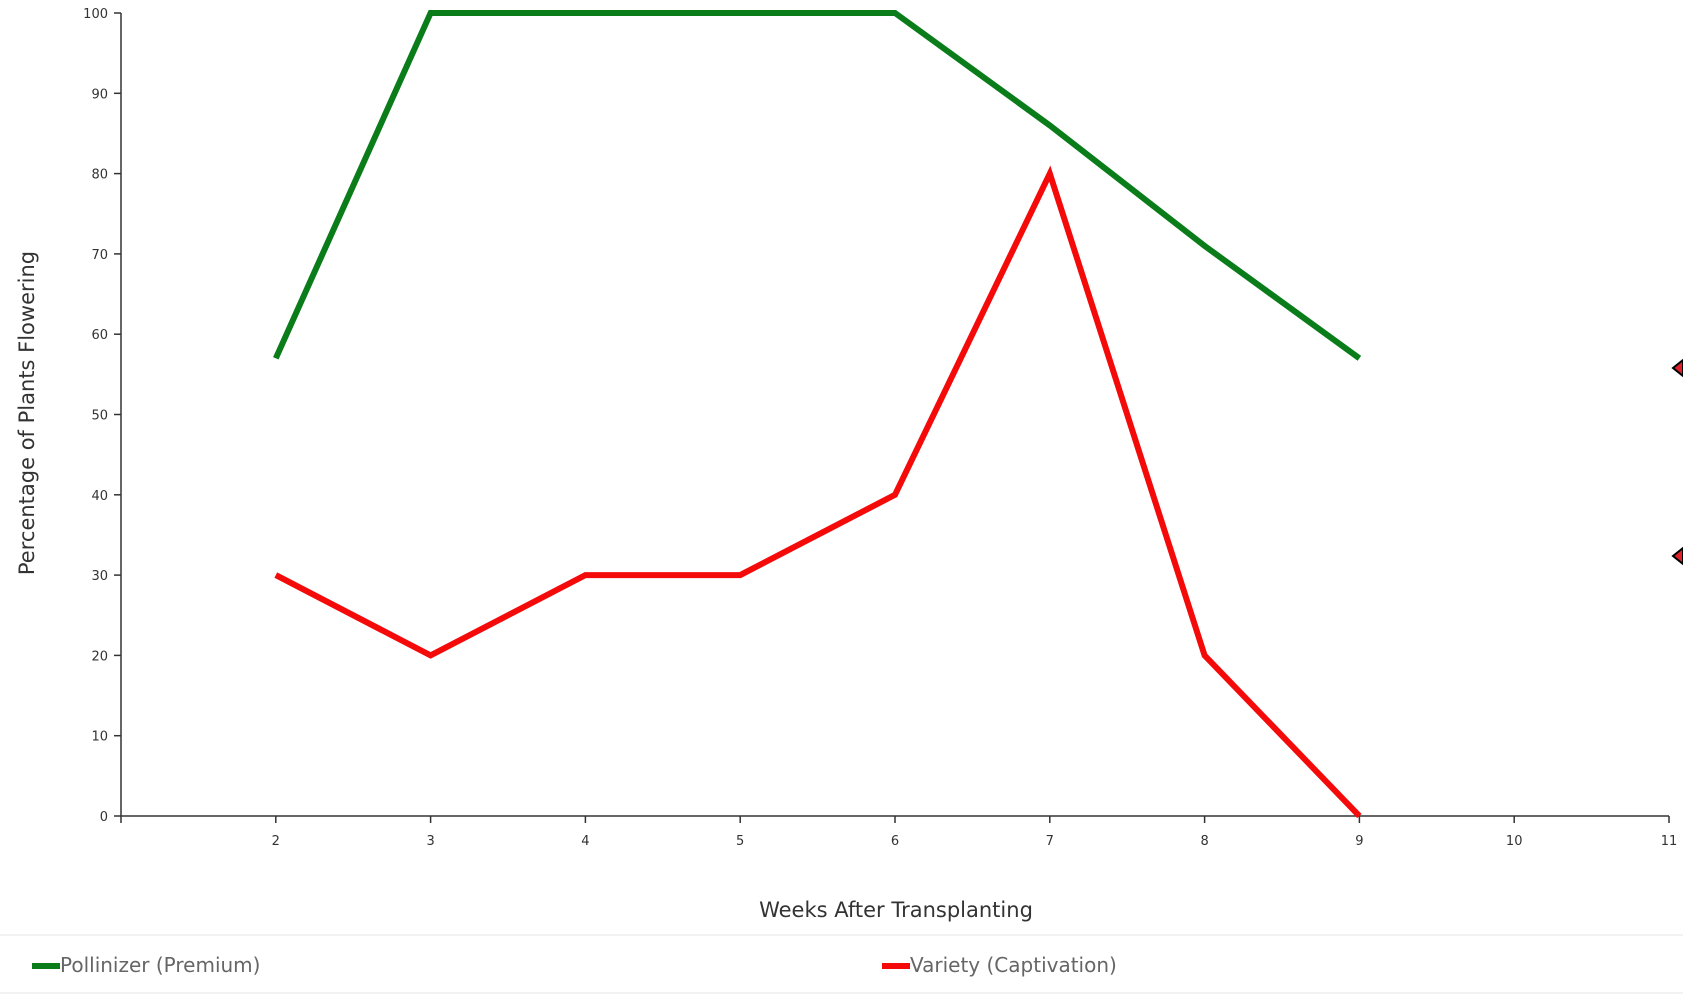 The width and height of the screenshot is (1683, 996). I want to click on y-axis-title: Percentage of Plants Flowering, so click(27, 413).